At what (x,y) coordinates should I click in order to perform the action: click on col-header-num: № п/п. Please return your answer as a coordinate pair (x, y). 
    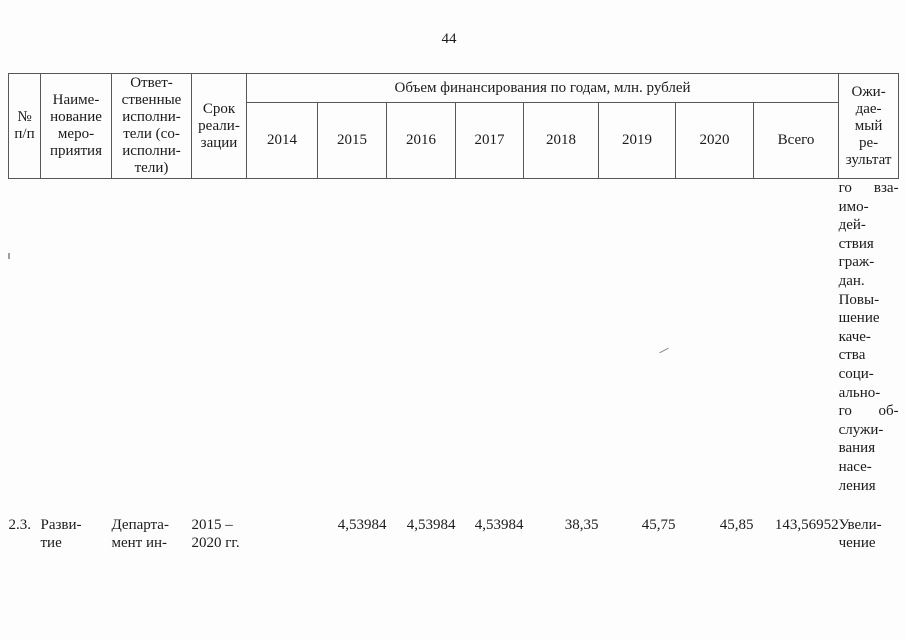
    Looking at the image, I should click on (24, 126).